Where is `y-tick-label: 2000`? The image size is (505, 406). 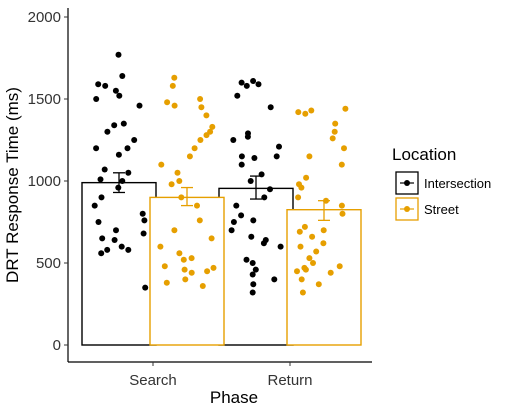
y-tick-label: 2000 is located at coordinates (44, 17).